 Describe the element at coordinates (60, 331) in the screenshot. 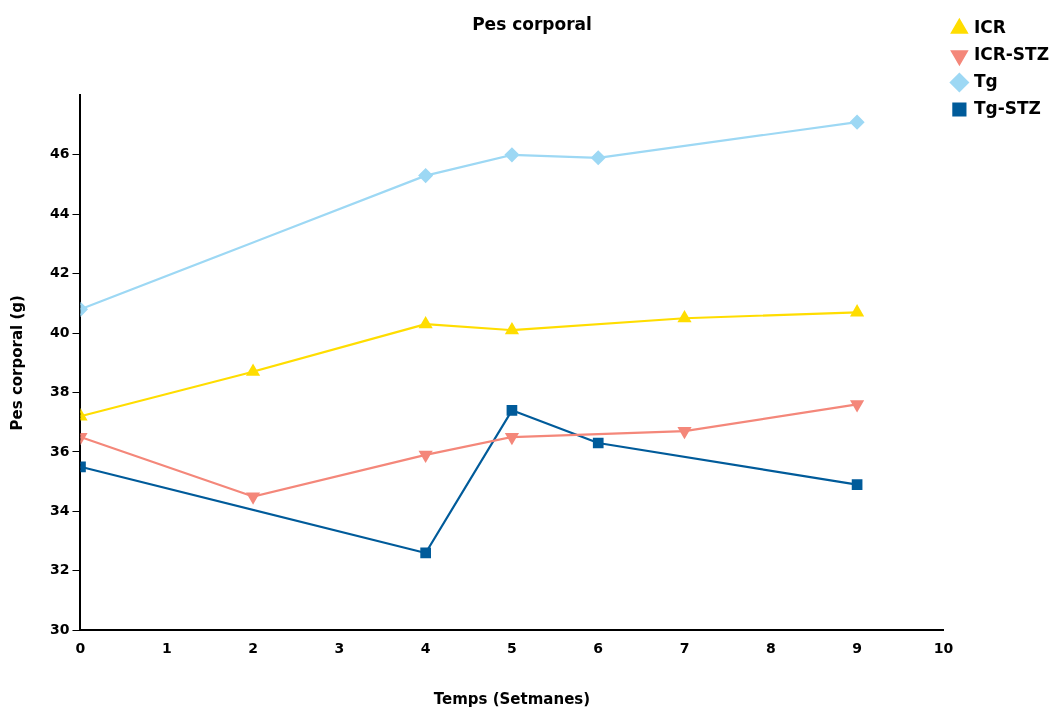

I see `y-tick-label: 40` at that location.